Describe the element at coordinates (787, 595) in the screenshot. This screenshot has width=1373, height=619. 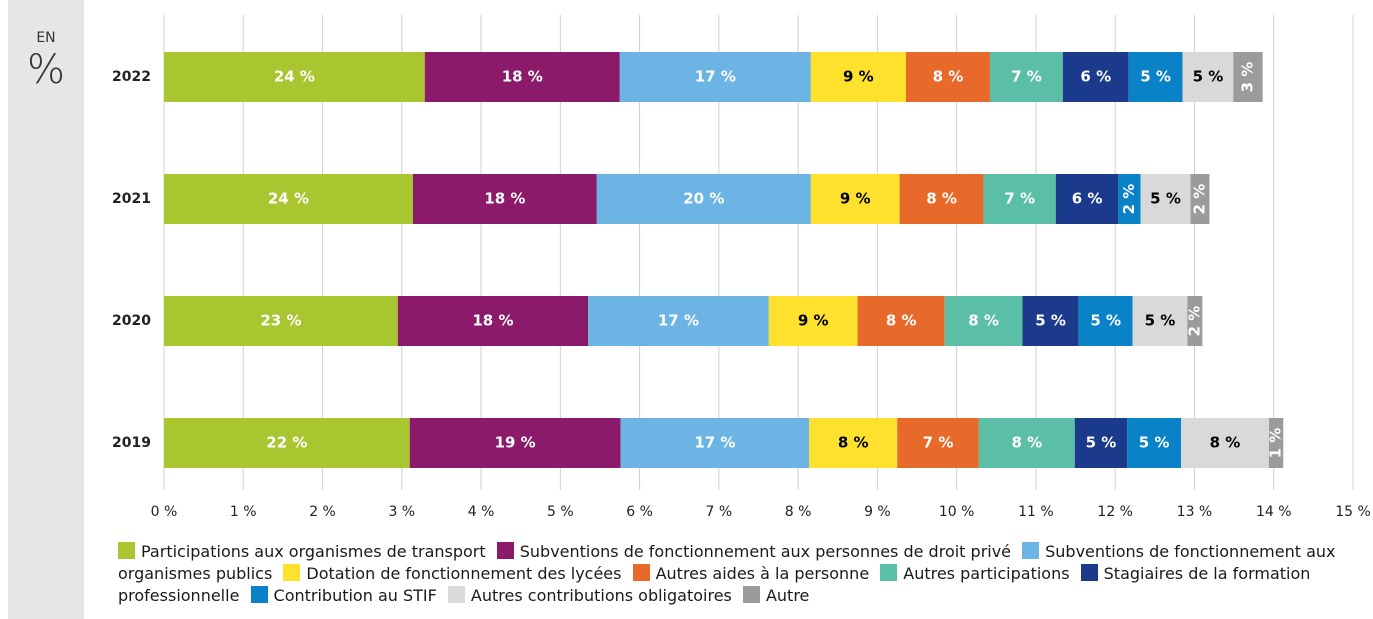
I see `legend-label: Autre` at that location.